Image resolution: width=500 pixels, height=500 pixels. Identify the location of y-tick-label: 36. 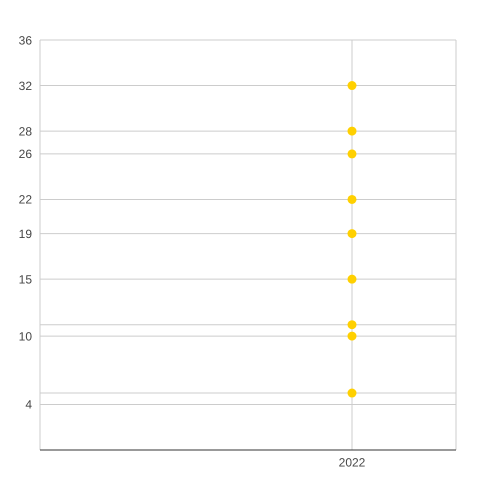
(25, 40).